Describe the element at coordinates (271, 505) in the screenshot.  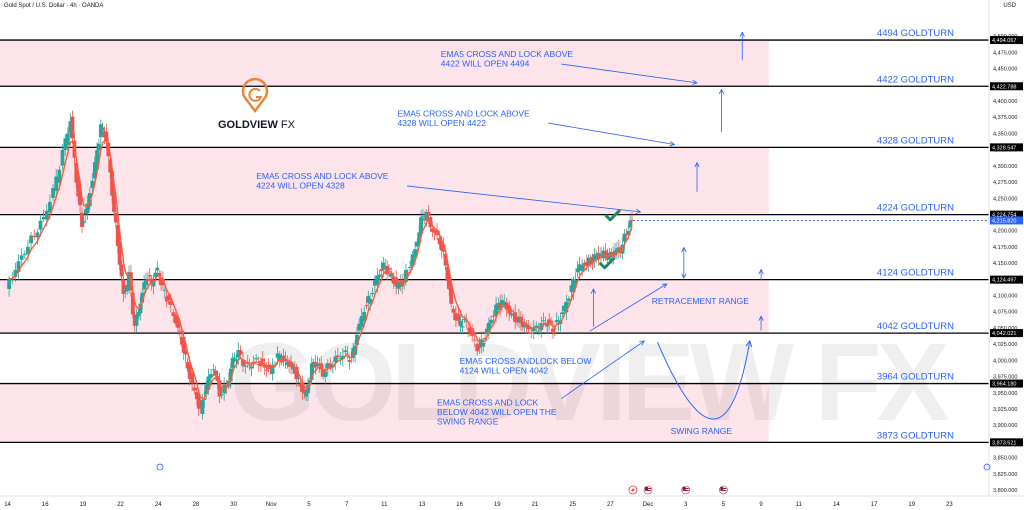
I see `time-tick-label: Nov` at that location.